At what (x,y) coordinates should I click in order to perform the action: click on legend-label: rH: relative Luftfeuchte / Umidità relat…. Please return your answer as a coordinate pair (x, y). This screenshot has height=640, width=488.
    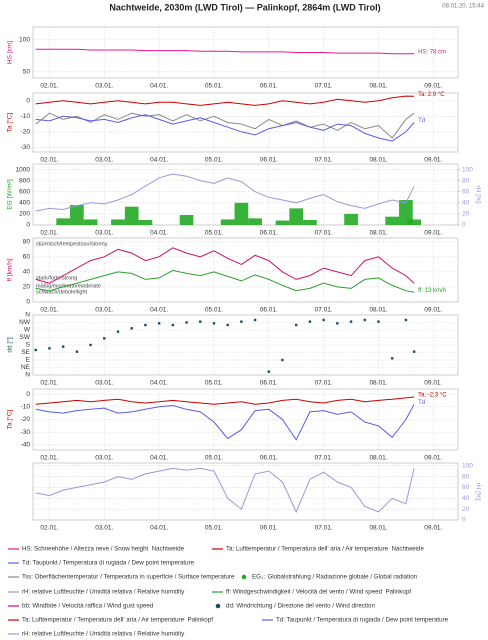
    Looking at the image, I should click on (103, 592).